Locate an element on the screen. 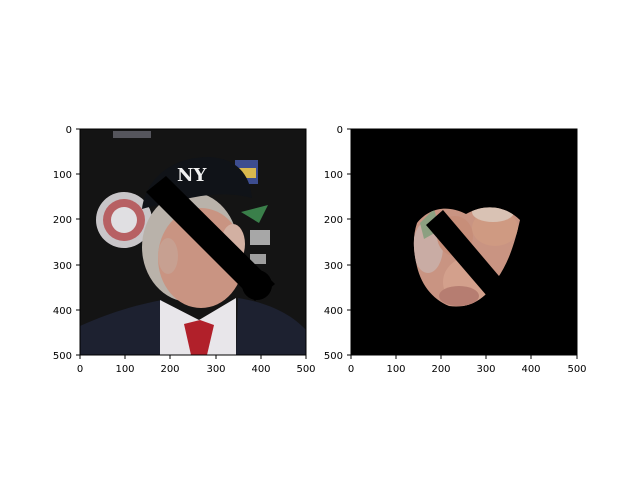  yankees-logo-emblem is located at coordinates (124, 220).